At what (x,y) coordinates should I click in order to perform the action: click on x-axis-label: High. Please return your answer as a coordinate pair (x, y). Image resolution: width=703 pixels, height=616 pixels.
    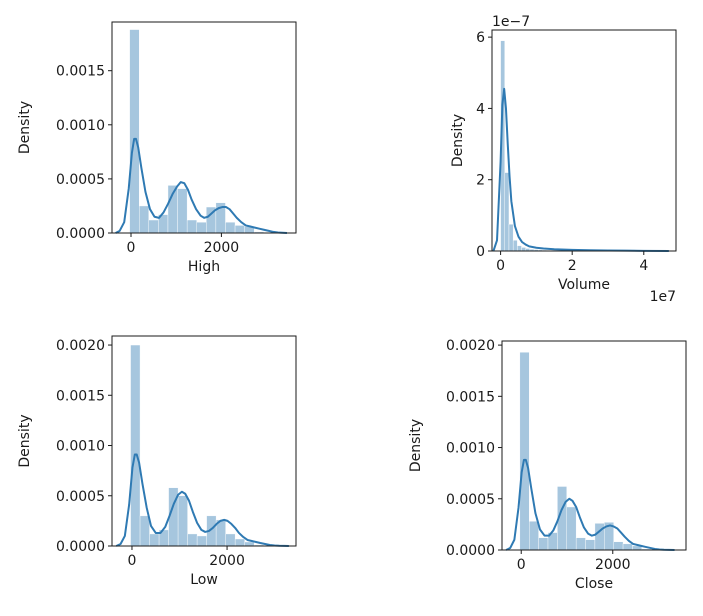
    Looking at the image, I should click on (204, 267).